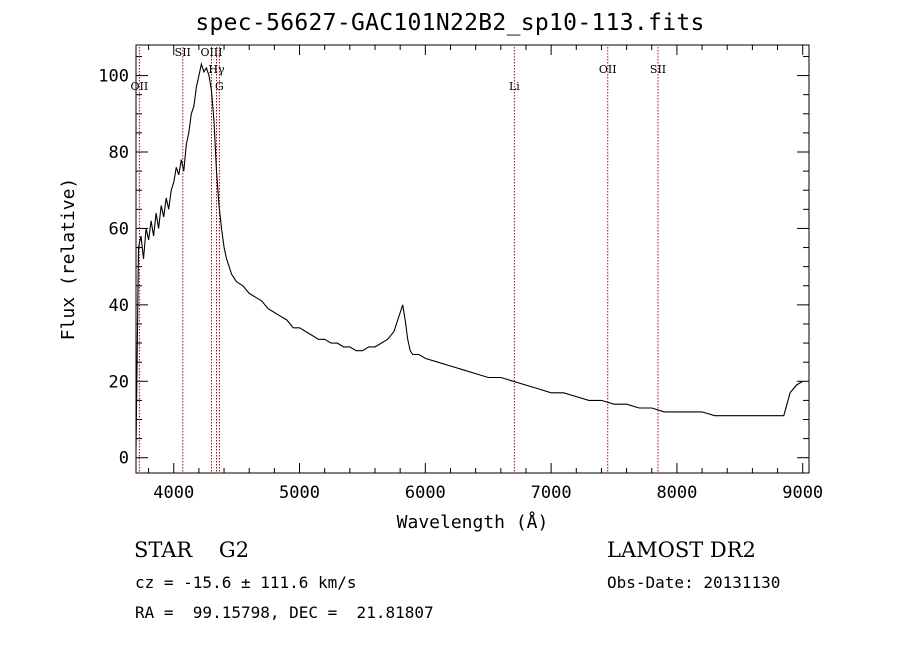  I want to click on x-axis-title: Wavelength (Å), so click(473, 522).